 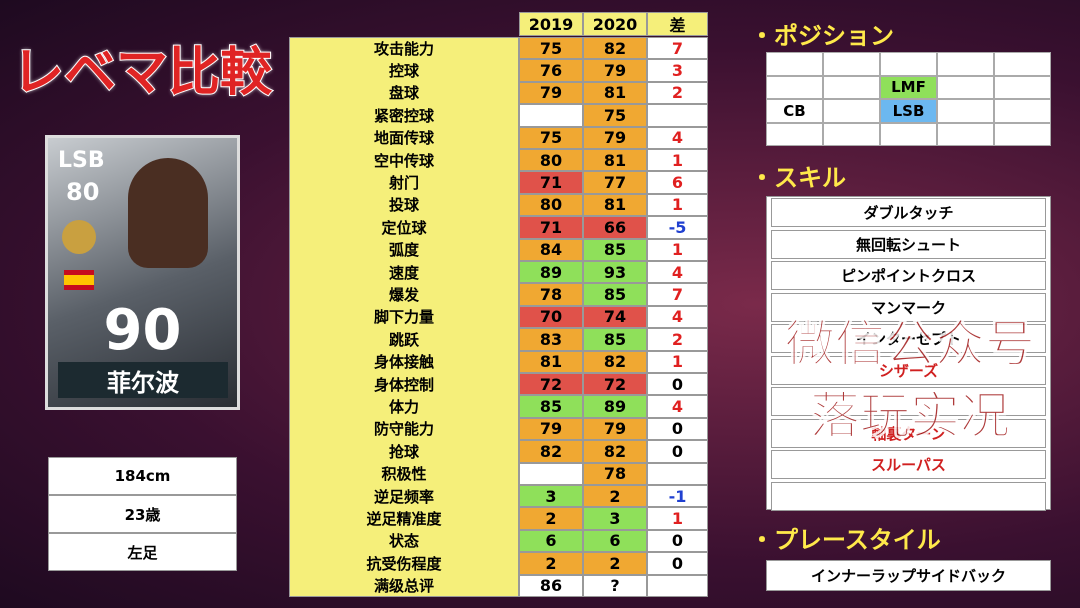 I want to click on skill-item: 軸裏ターン, so click(x=908, y=433).